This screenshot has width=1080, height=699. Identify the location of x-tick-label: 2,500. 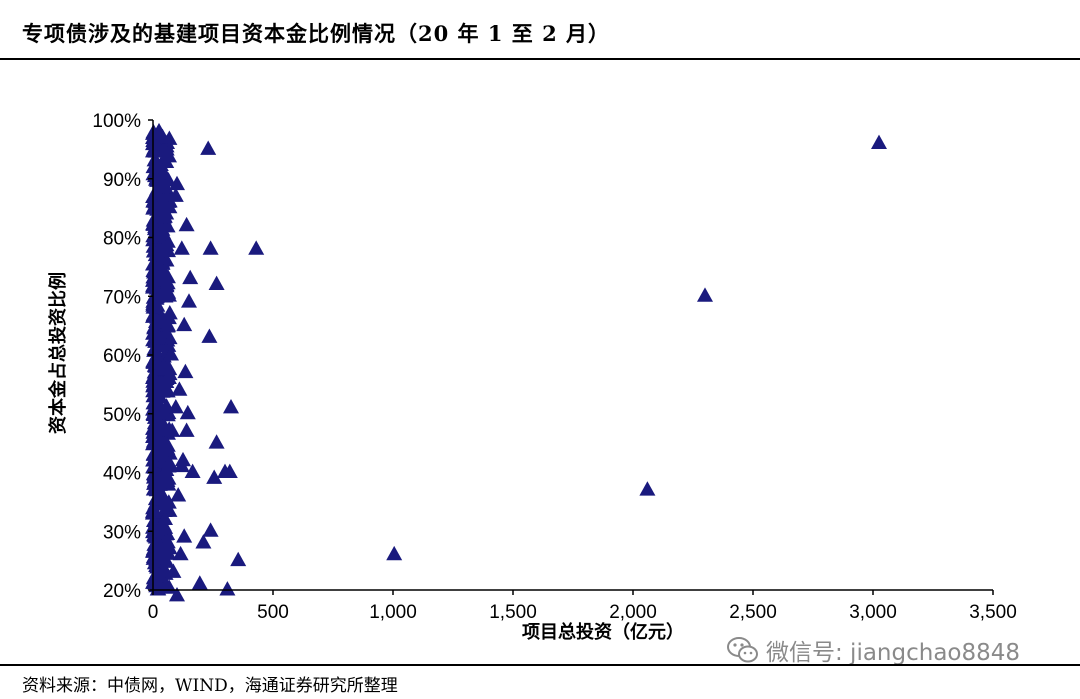
(753, 612).